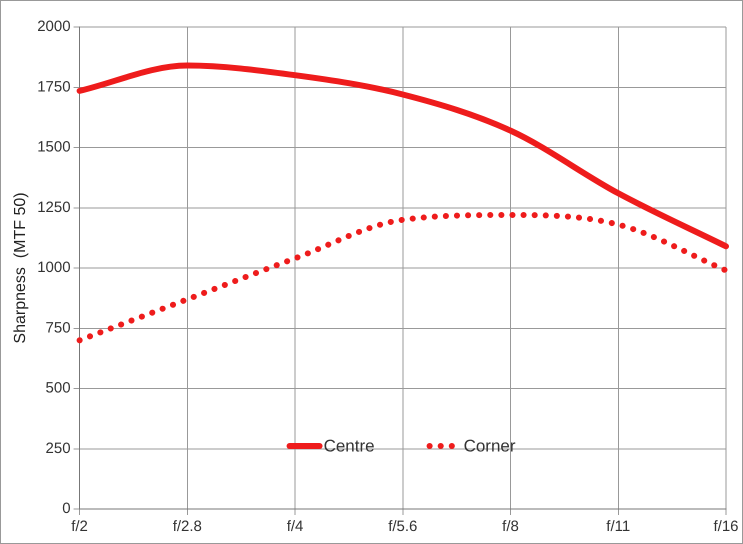 This screenshot has height=544, width=743. I want to click on y-tick-label: 1250, so click(54, 207).